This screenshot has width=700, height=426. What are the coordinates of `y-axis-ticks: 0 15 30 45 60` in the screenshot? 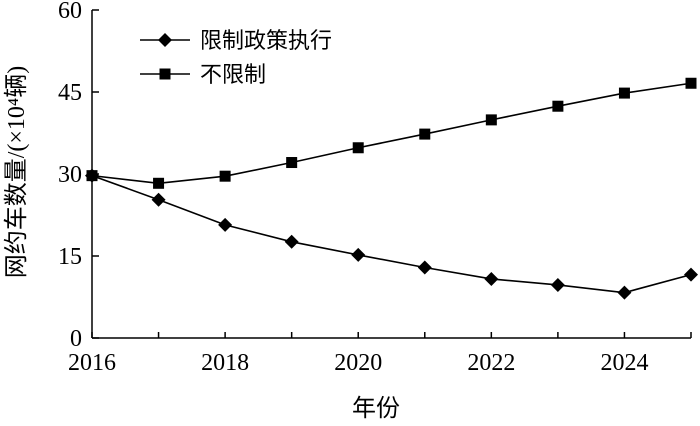 It's located at (78, 176).